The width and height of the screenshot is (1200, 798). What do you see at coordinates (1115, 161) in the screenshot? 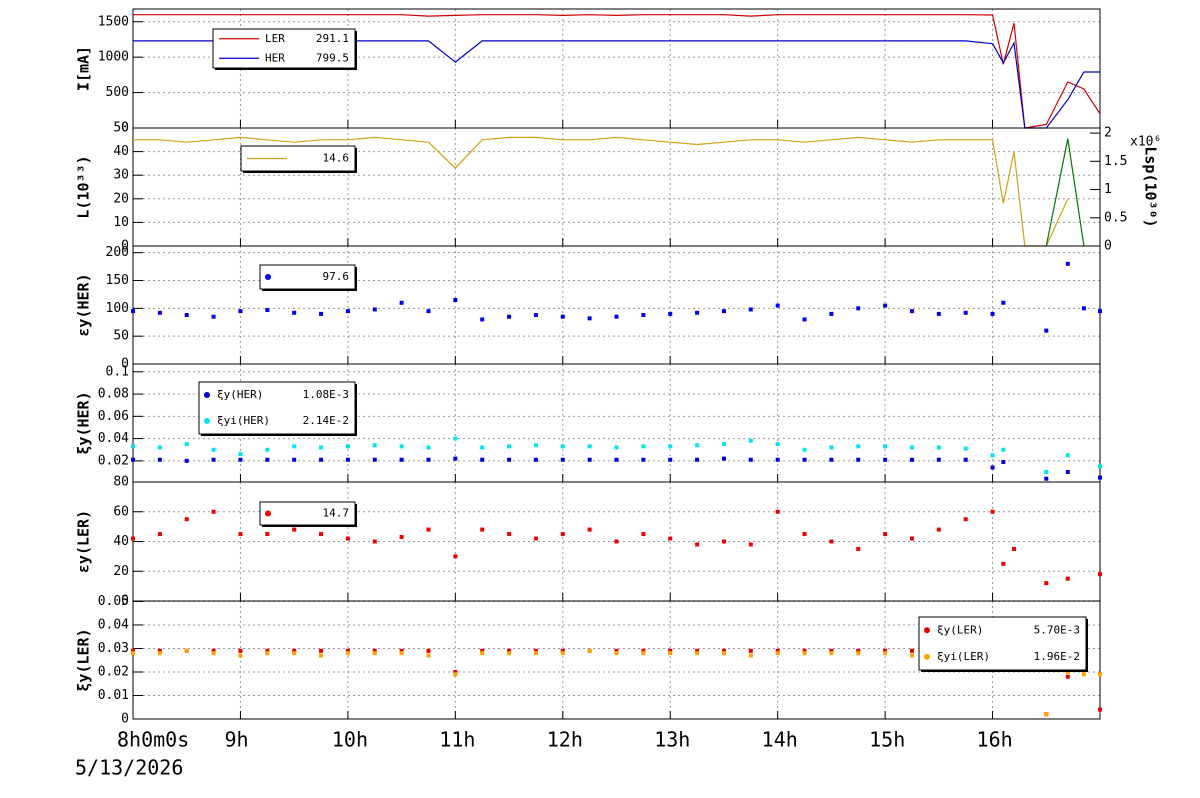
I see `y2-tick-label: 1.5` at bounding box center [1115, 161].